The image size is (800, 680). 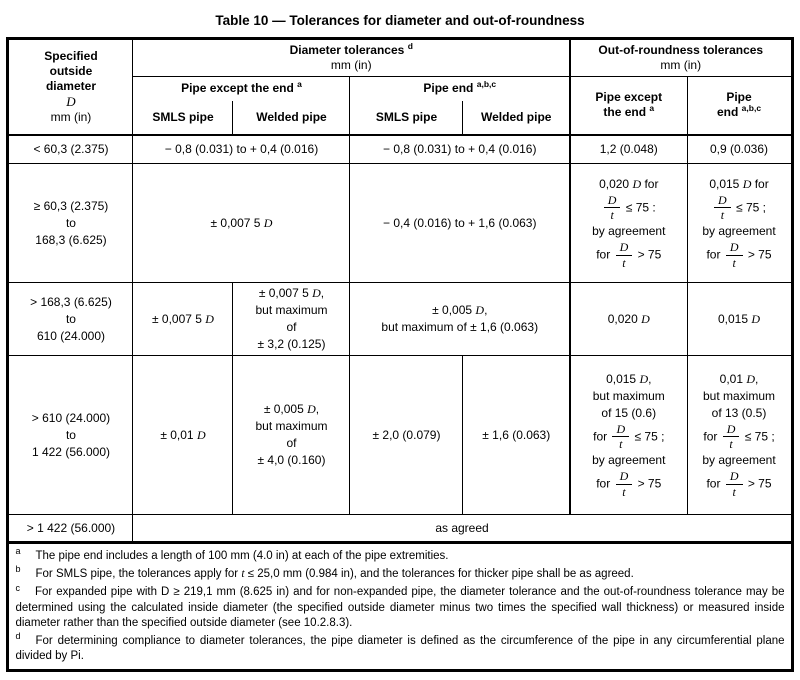 What do you see at coordinates (291, 435) in the screenshot?
I see `cell-r4-welded-except: ± 0,005 D, but maximum of ± 4,0 (0.160)` at bounding box center [291, 435].